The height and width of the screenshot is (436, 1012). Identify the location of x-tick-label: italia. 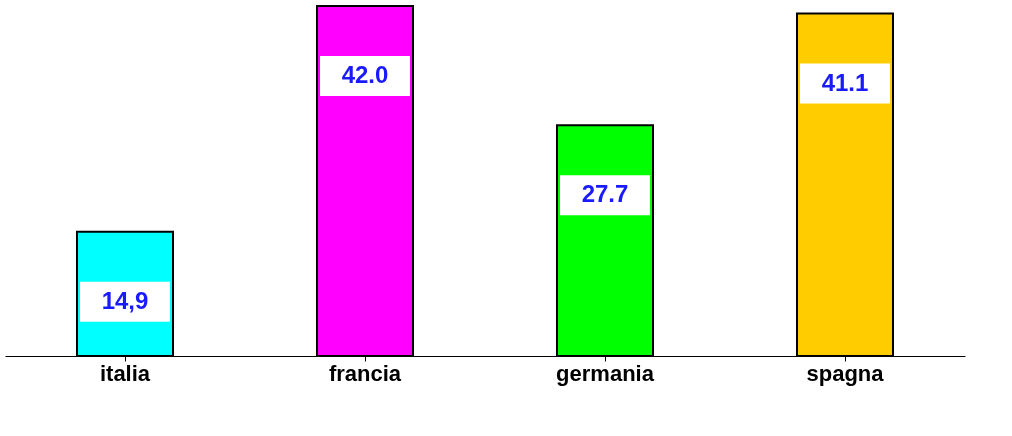
(125, 373).